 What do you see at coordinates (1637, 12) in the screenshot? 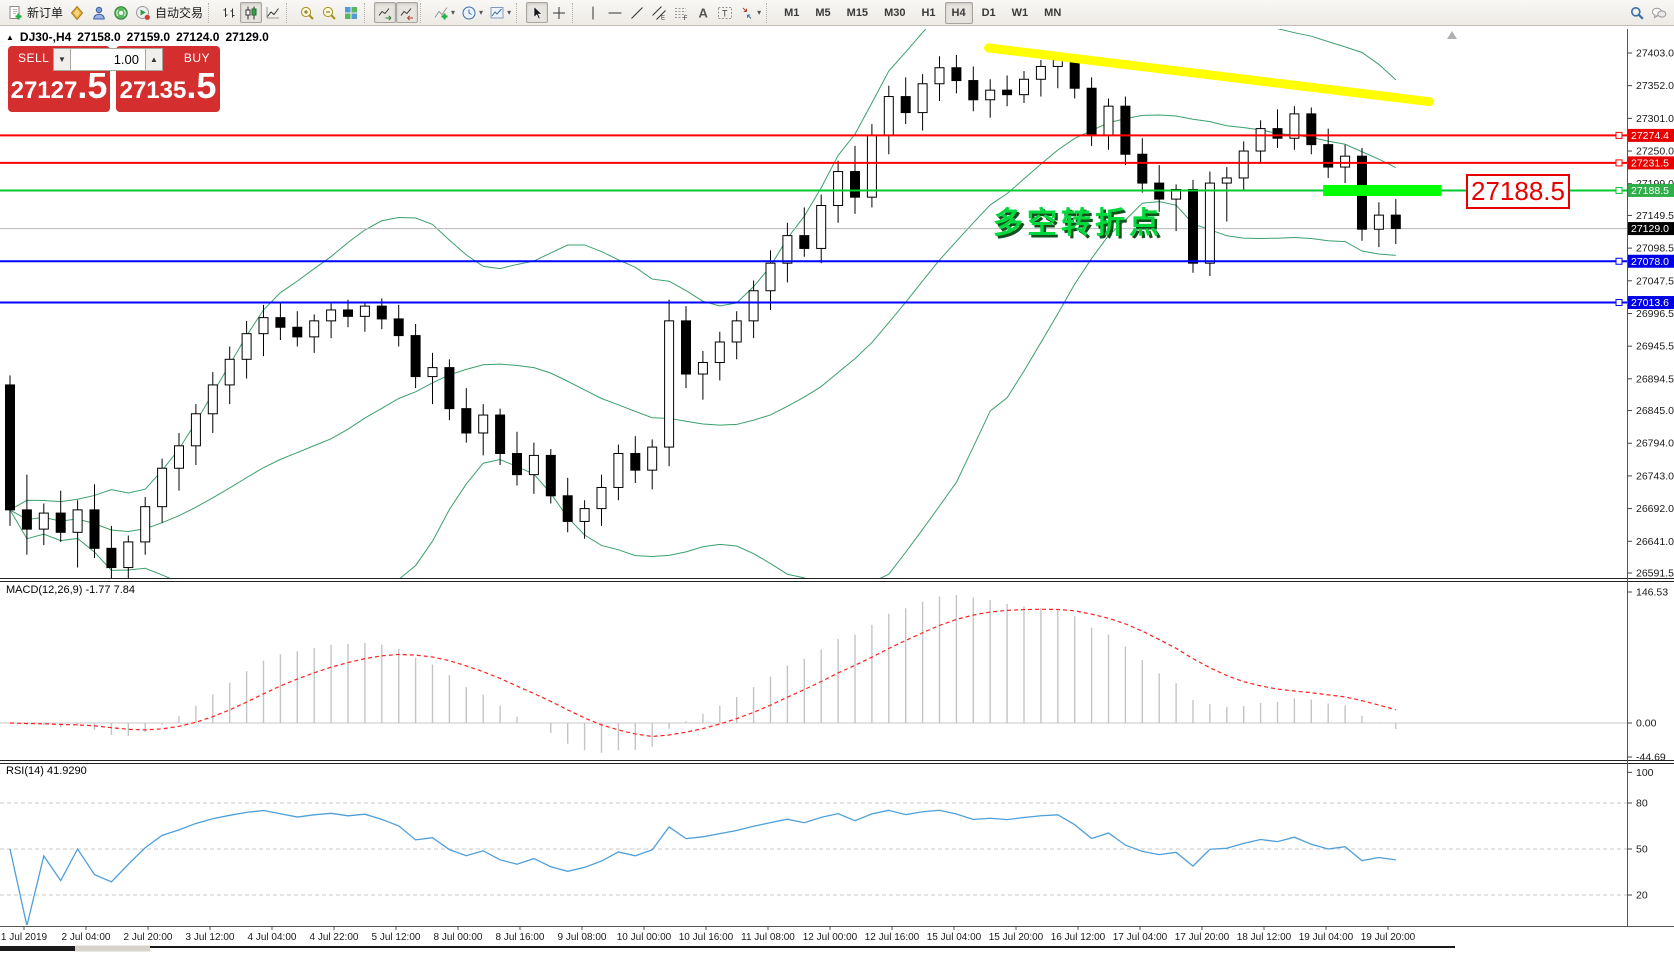
I see `search-button` at bounding box center [1637, 12].